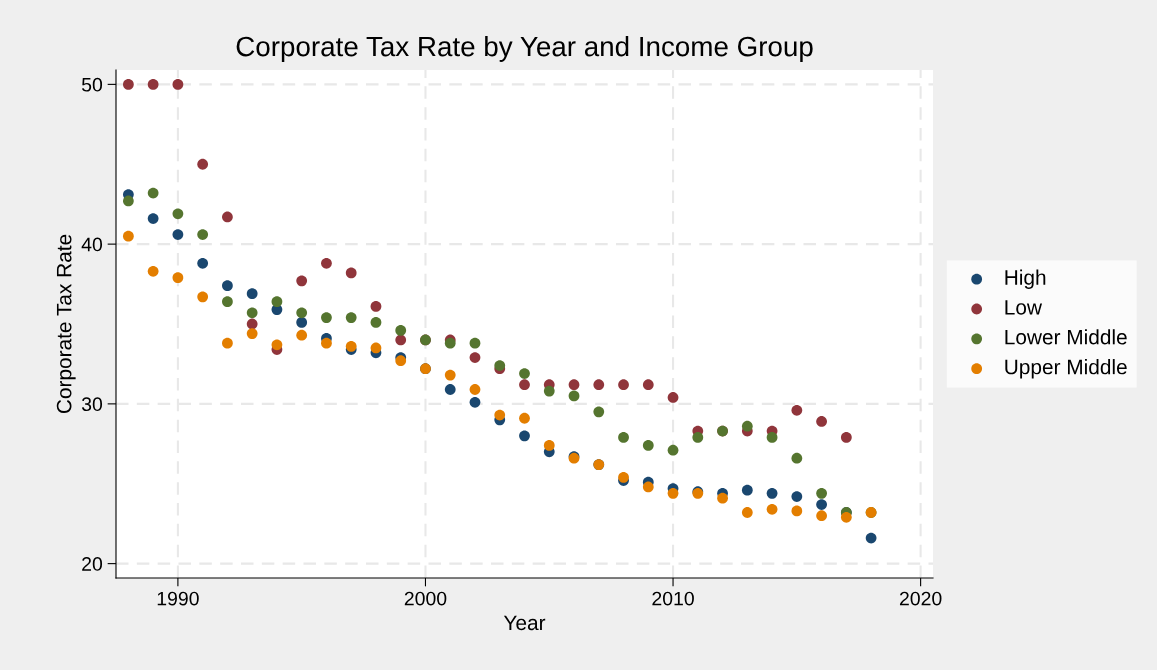 This screenshot has width=1157, height=670. I want to click on legend-label: High, so click(1025, 279).